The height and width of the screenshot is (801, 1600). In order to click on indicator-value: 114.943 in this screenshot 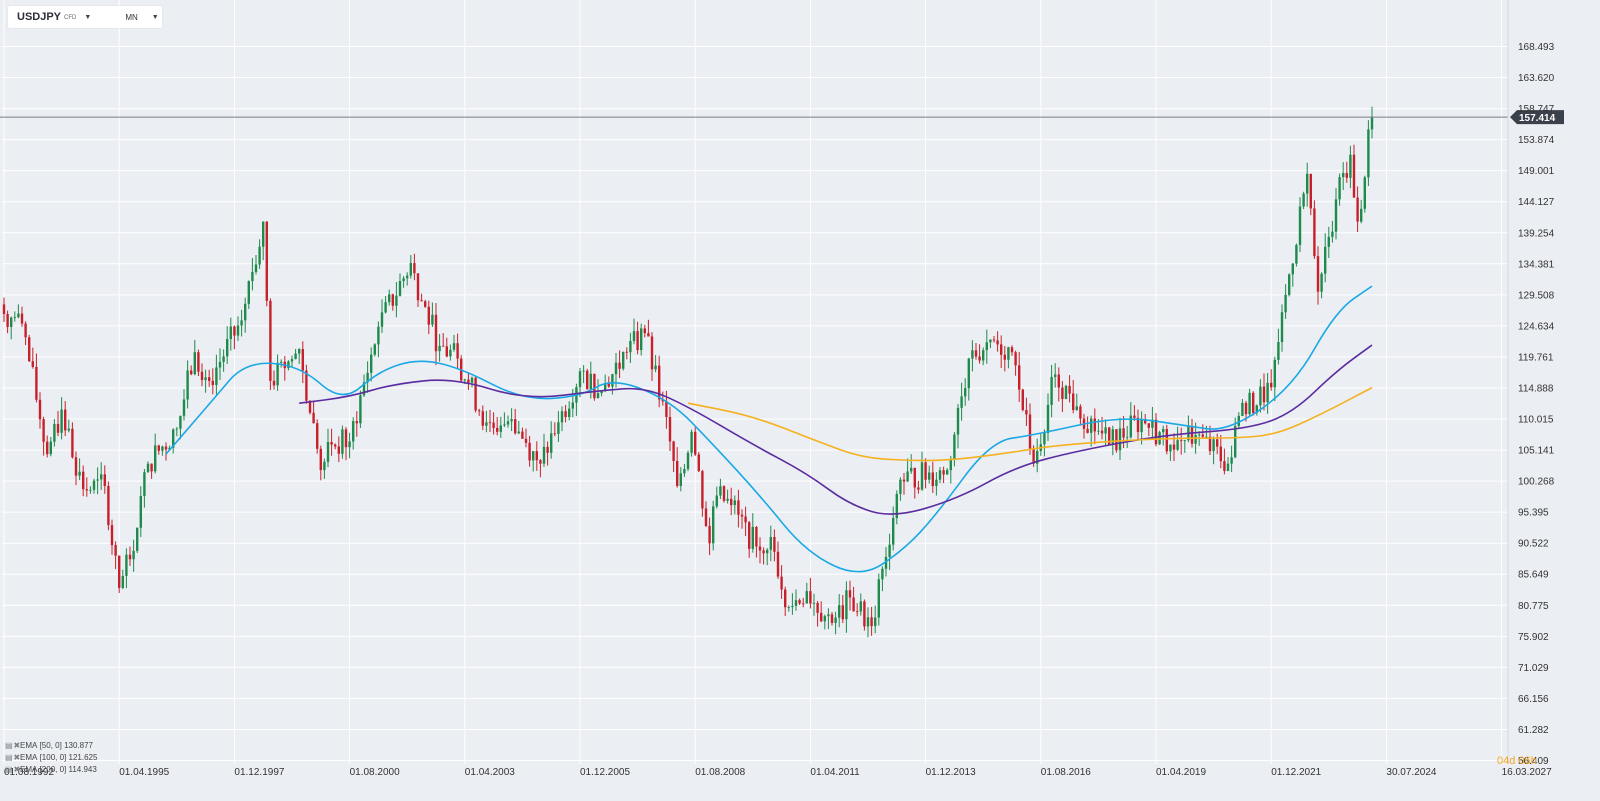, I will do `click(82, 769)`.